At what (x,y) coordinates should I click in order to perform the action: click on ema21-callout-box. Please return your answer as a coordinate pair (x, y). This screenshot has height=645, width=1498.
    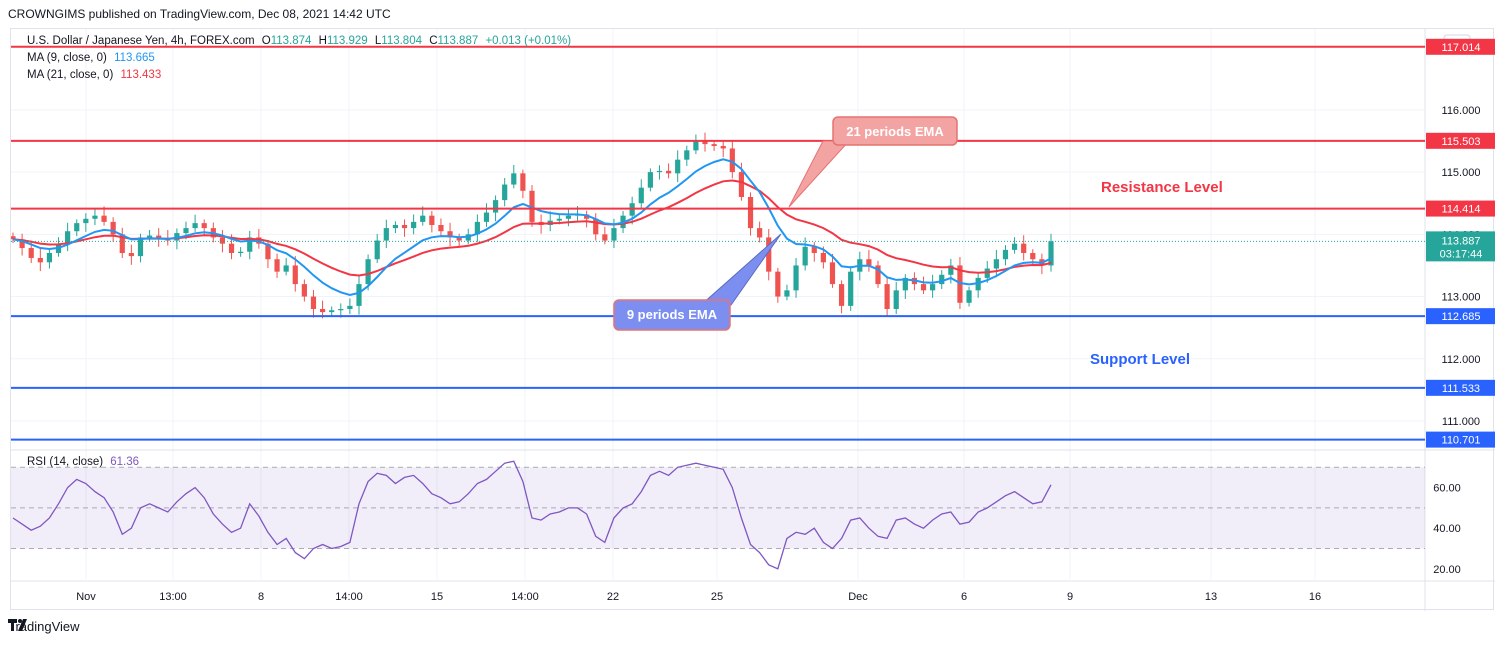
    Looking at the image, I should click on (895, 131).